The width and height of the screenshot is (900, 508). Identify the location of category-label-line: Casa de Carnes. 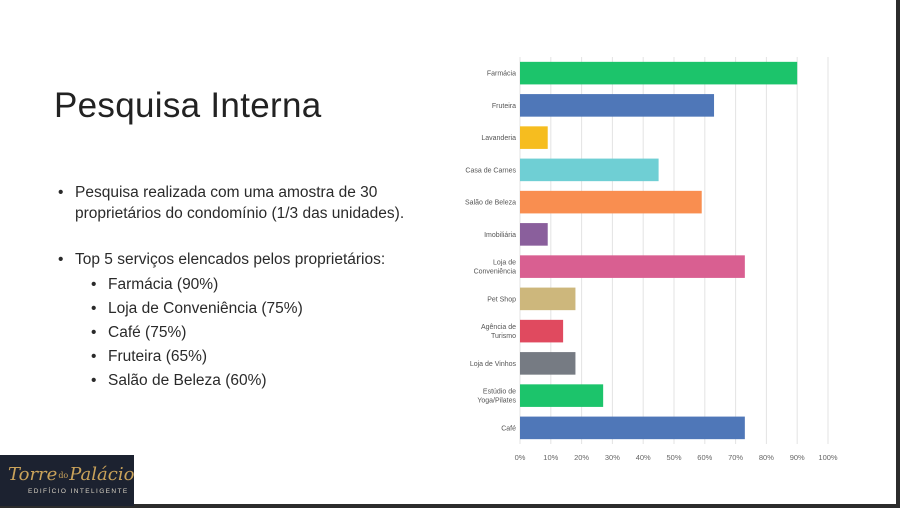
(490, 170).